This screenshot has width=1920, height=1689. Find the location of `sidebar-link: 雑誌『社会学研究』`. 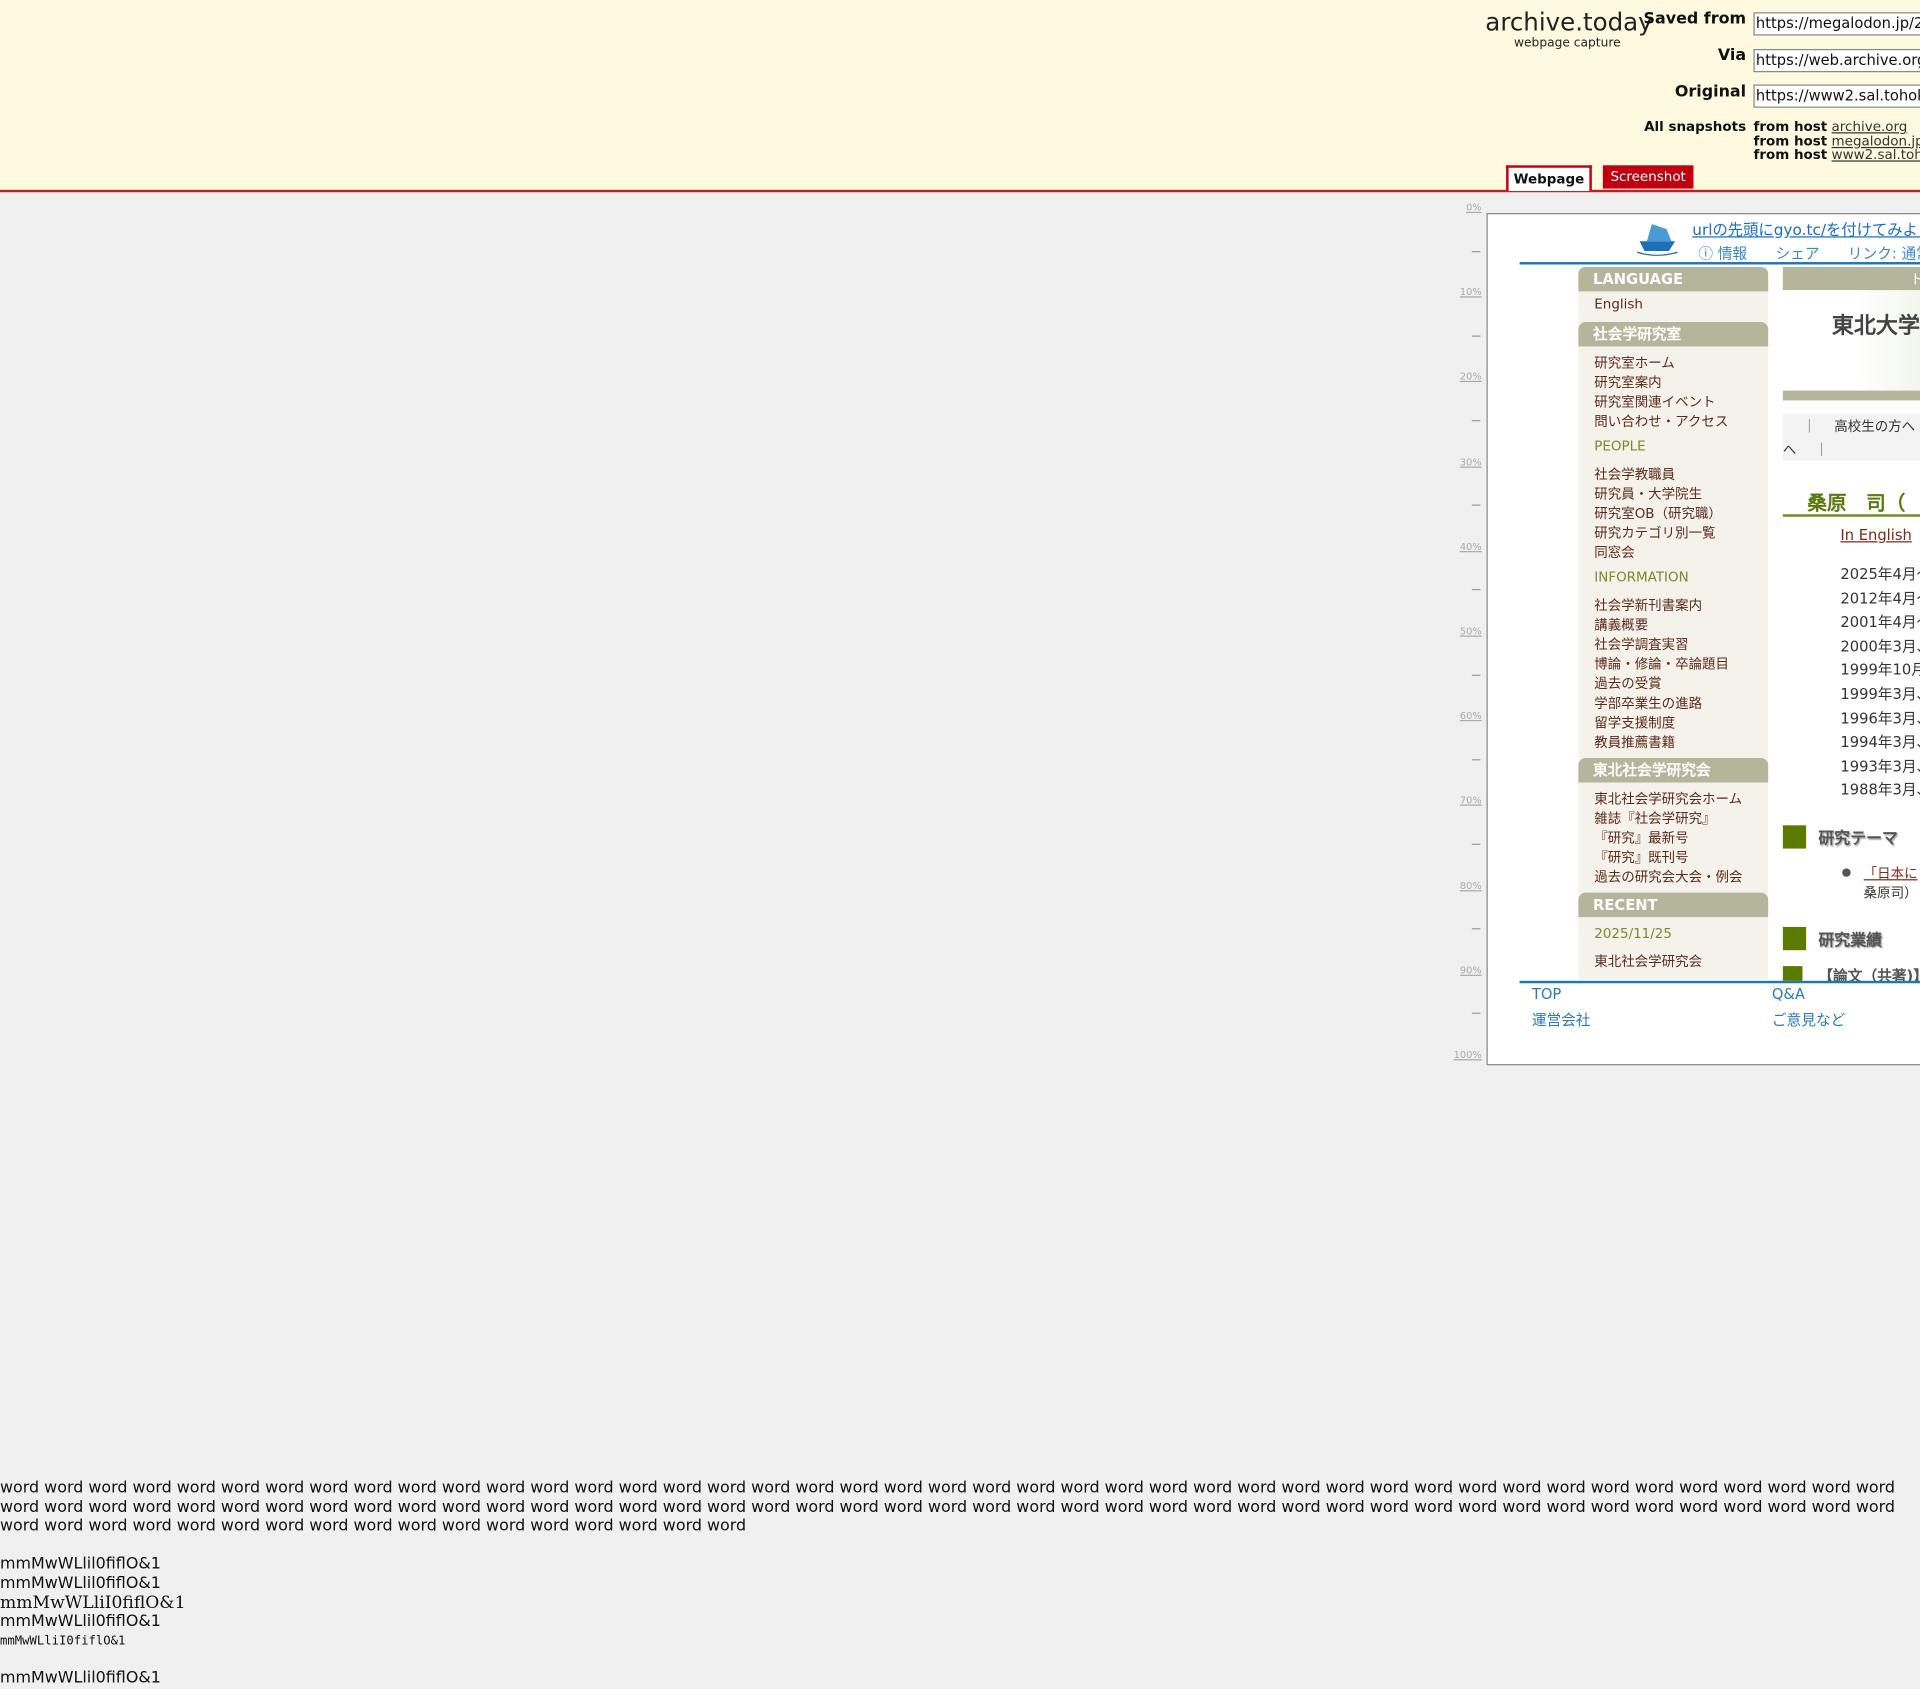

sidebar-link: 雑誌『社会学研究』 is located at coordinates (1655, 818).